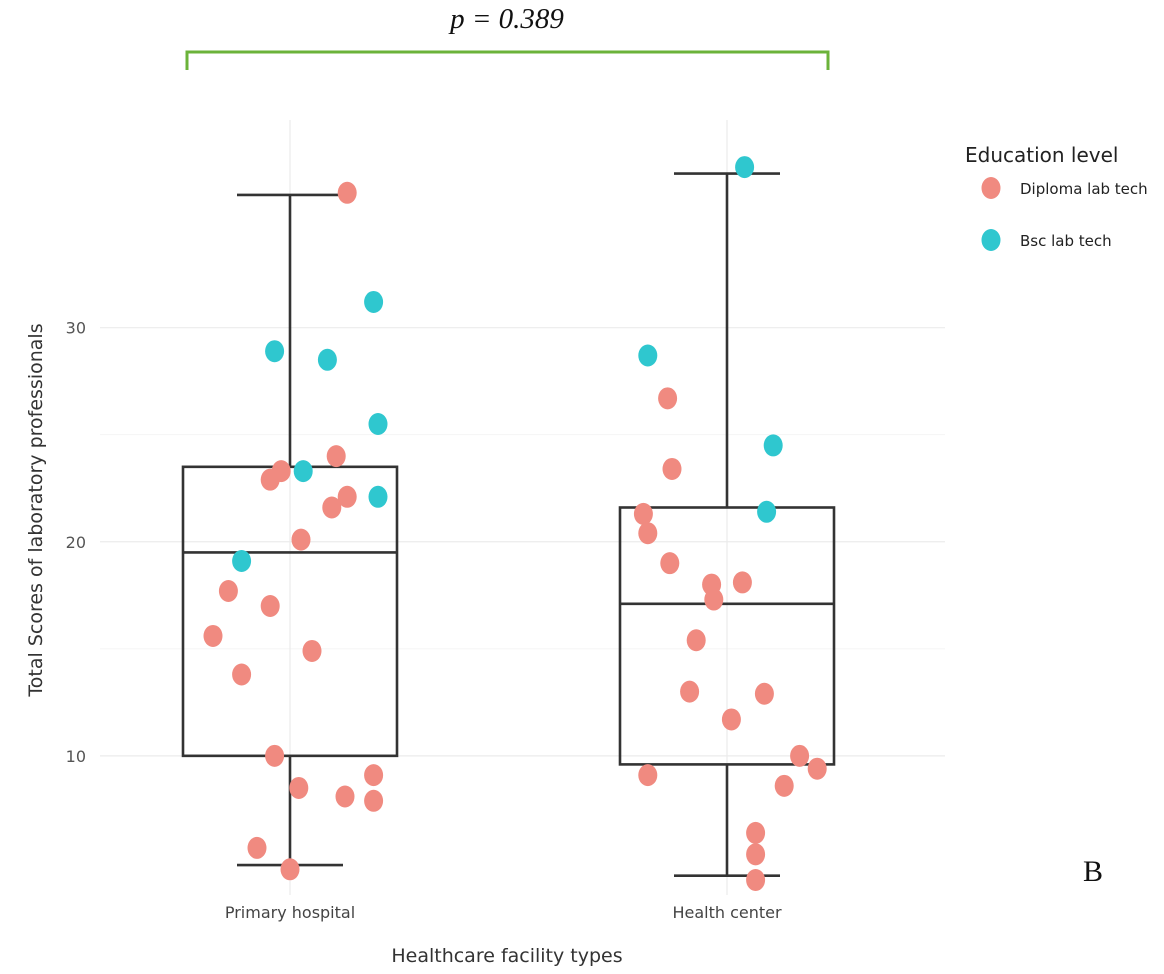 The image size is (1164, 974). What do you see at coordinates (507, 60) in the screenshot?
I see `significance-bracket` at bounding box center [507, 60].